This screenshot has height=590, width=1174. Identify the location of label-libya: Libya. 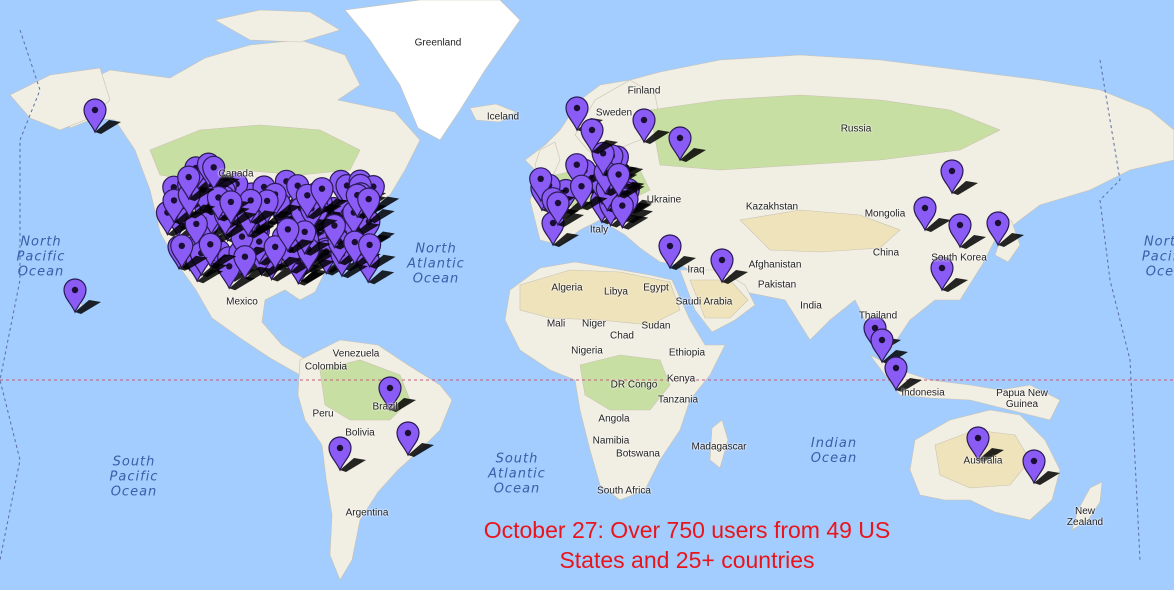
(616, 292).